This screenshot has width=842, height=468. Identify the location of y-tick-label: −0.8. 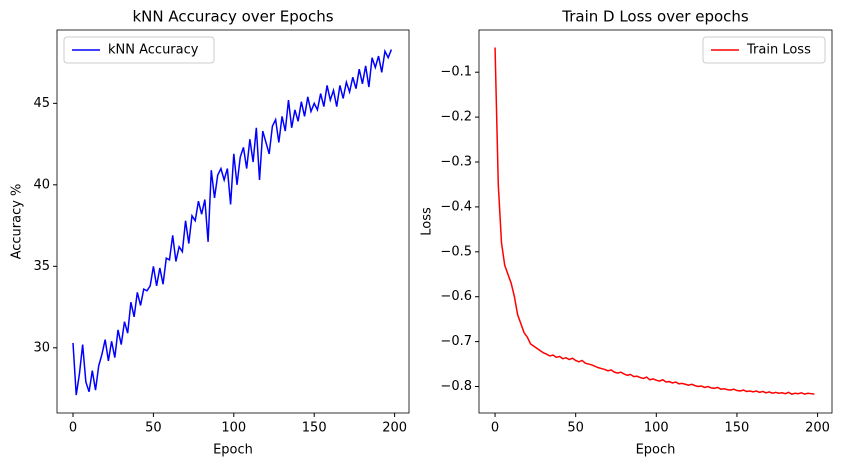
(456, 386).